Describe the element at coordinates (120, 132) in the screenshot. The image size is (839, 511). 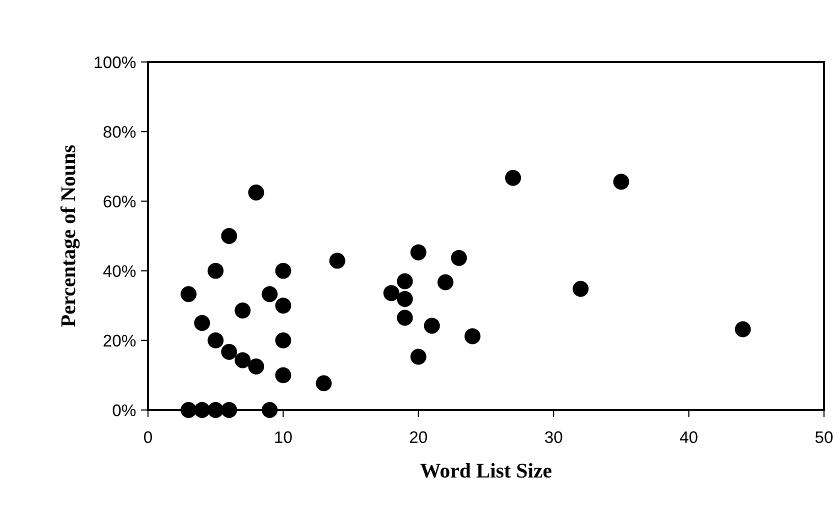
I see `y-tick-label: 80%` at that location.